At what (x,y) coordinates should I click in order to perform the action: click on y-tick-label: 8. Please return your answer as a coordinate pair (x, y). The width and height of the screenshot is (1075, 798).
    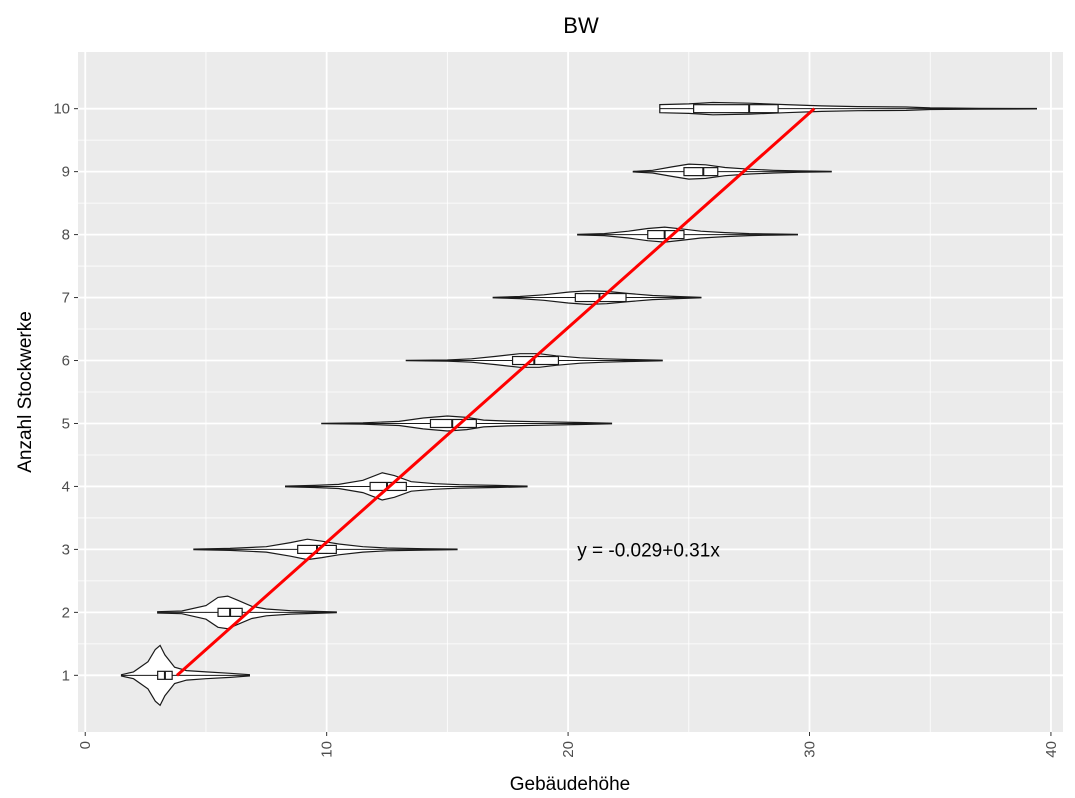
    Looking at the image, I should click on (66, 235).